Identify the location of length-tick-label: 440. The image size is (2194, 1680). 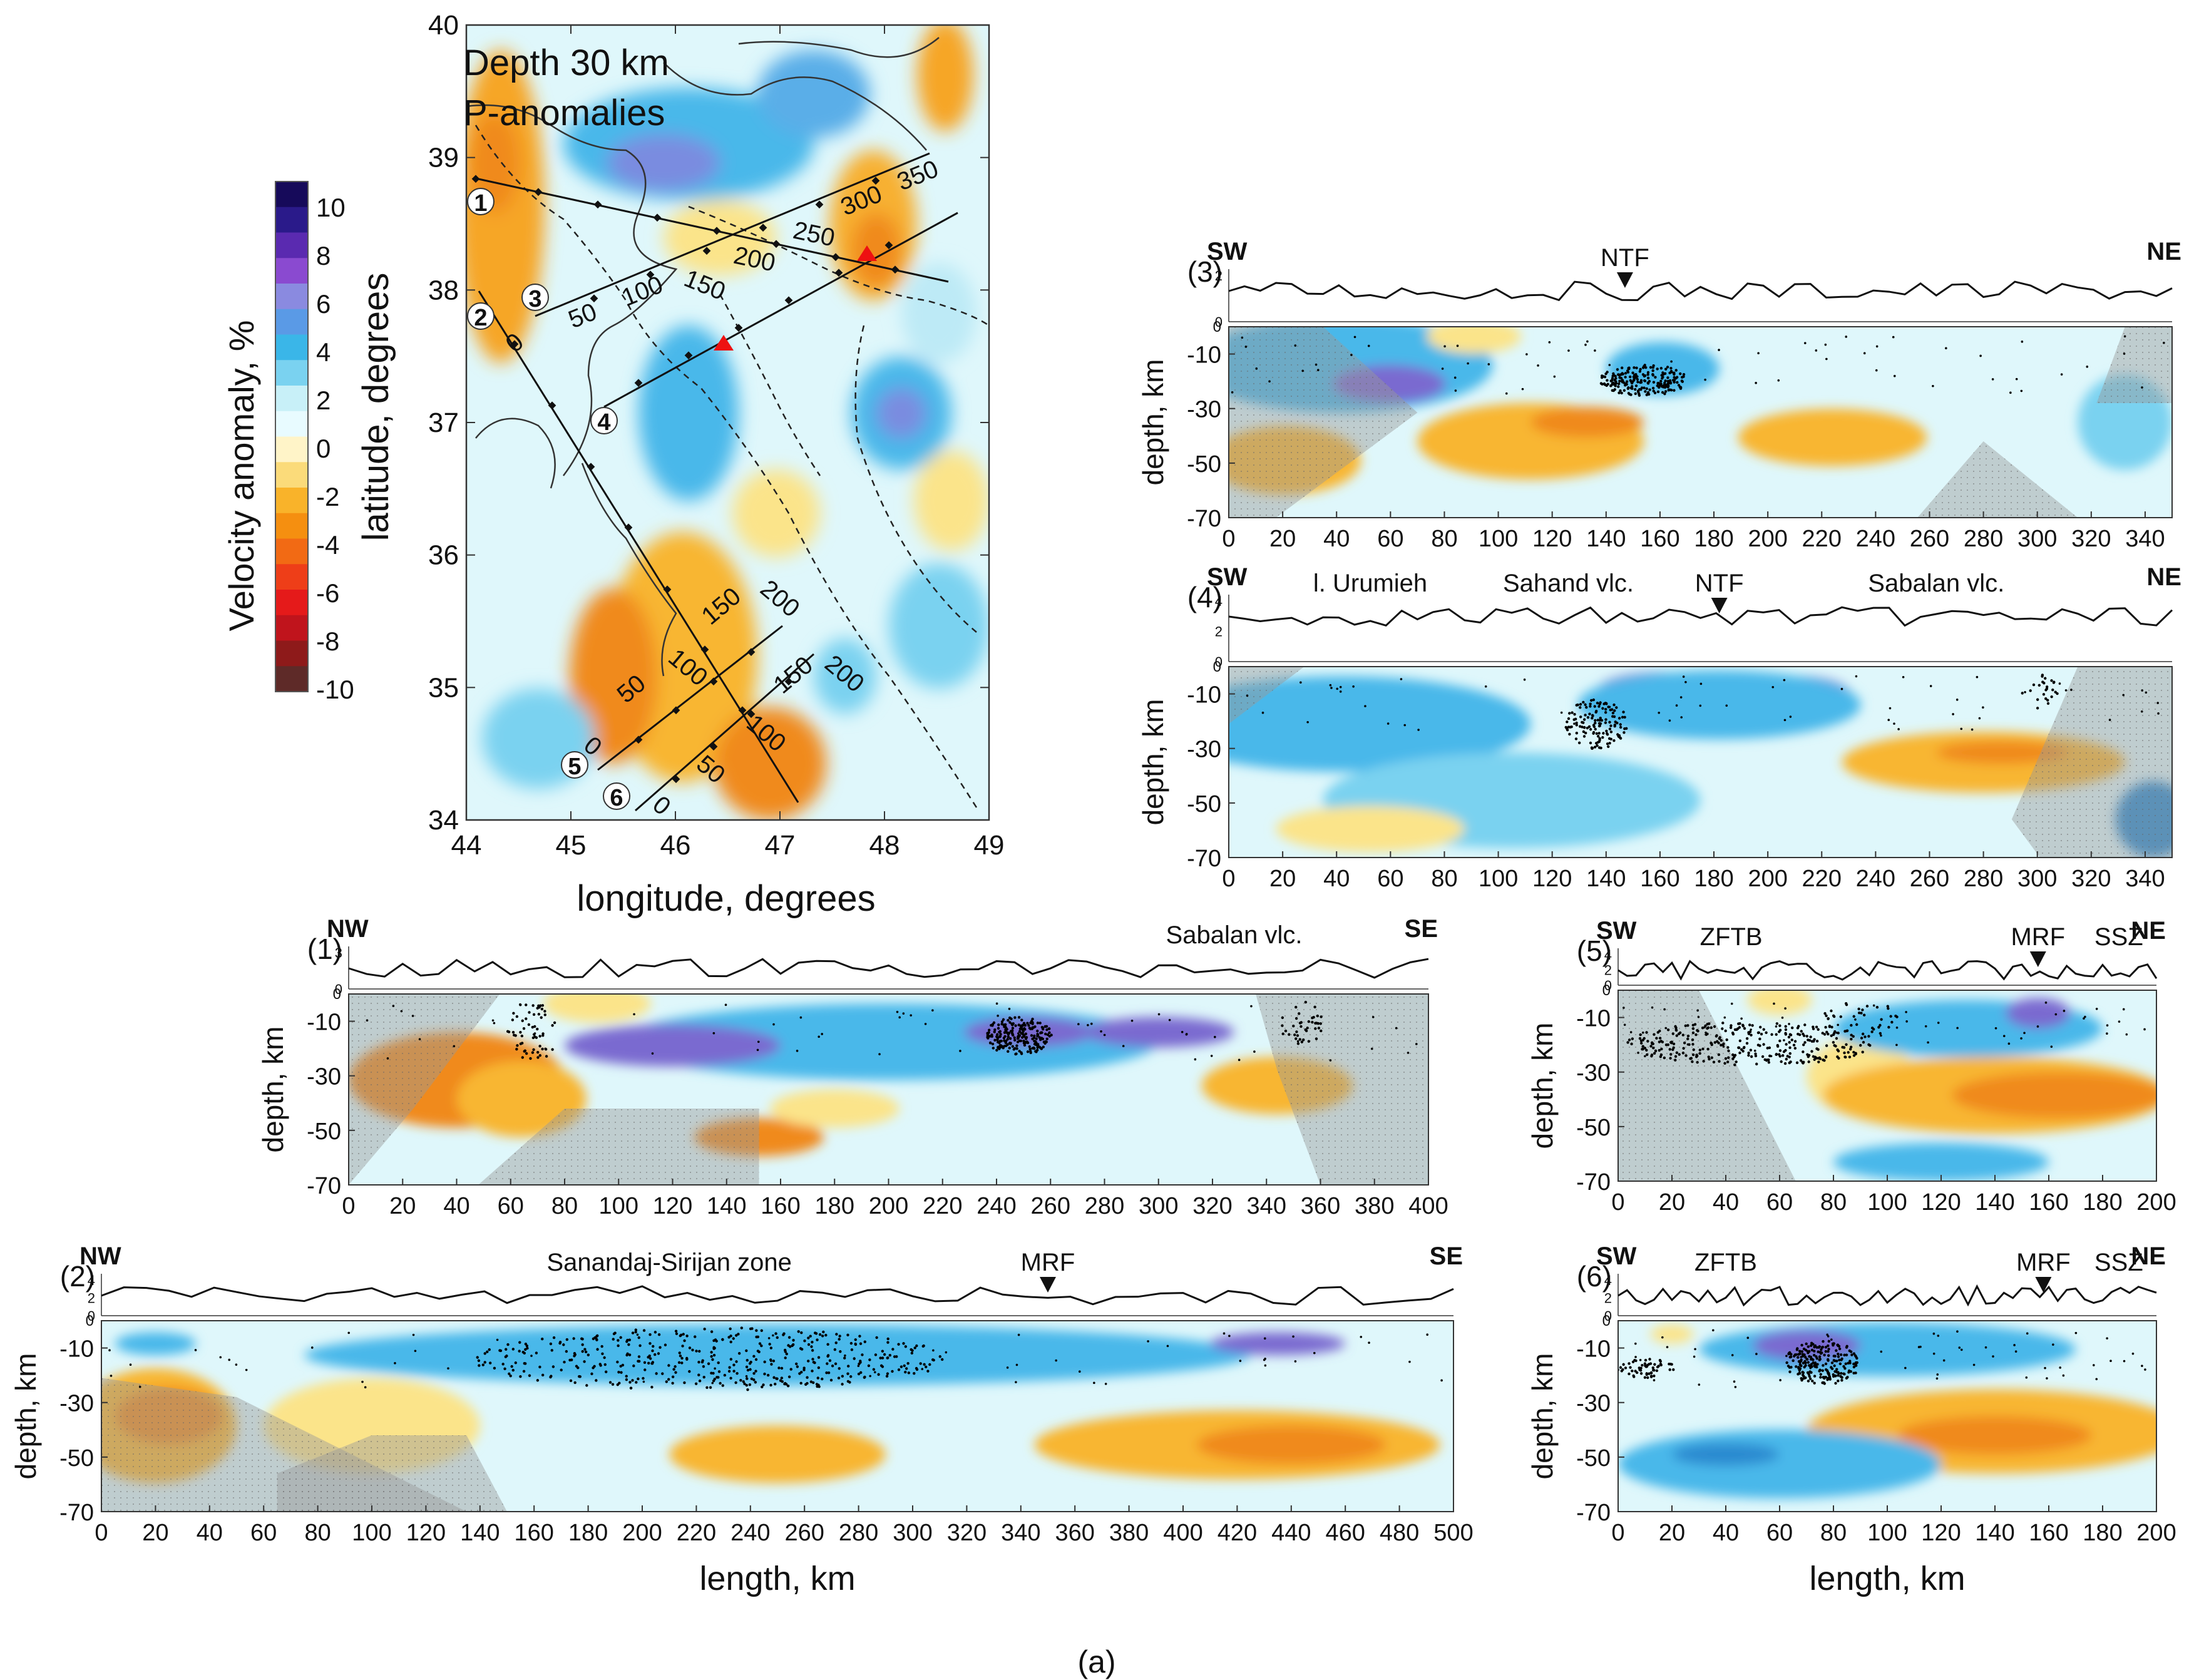
(1291, 1533).